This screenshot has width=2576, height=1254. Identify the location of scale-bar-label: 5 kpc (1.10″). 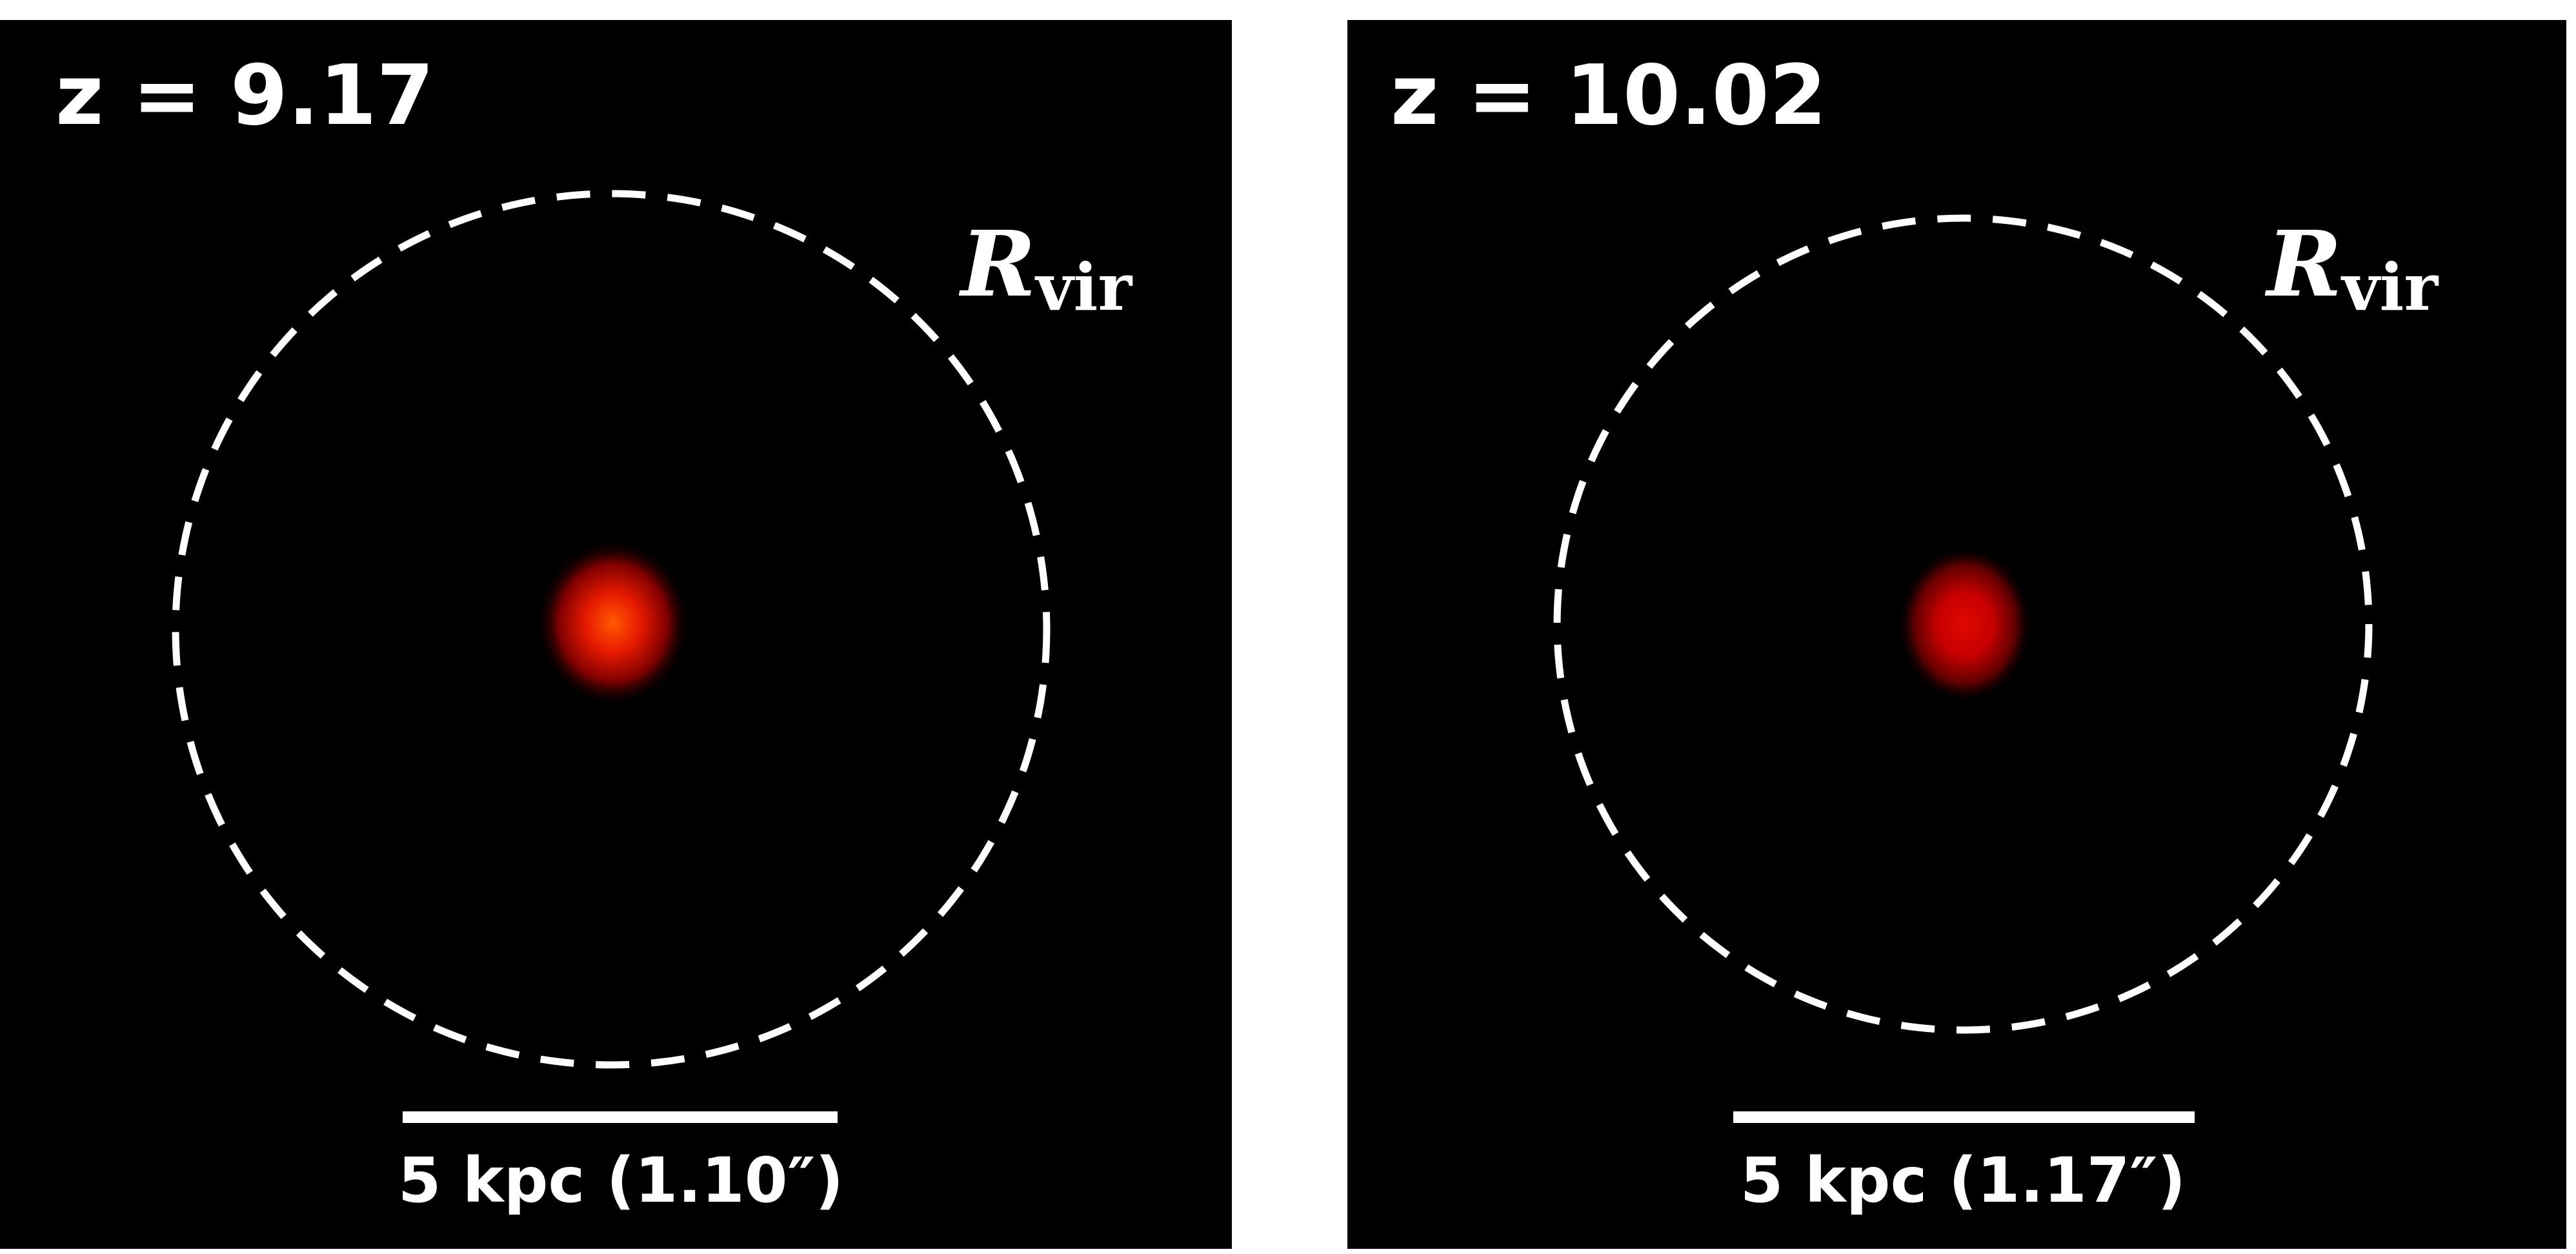
(621, 1180).